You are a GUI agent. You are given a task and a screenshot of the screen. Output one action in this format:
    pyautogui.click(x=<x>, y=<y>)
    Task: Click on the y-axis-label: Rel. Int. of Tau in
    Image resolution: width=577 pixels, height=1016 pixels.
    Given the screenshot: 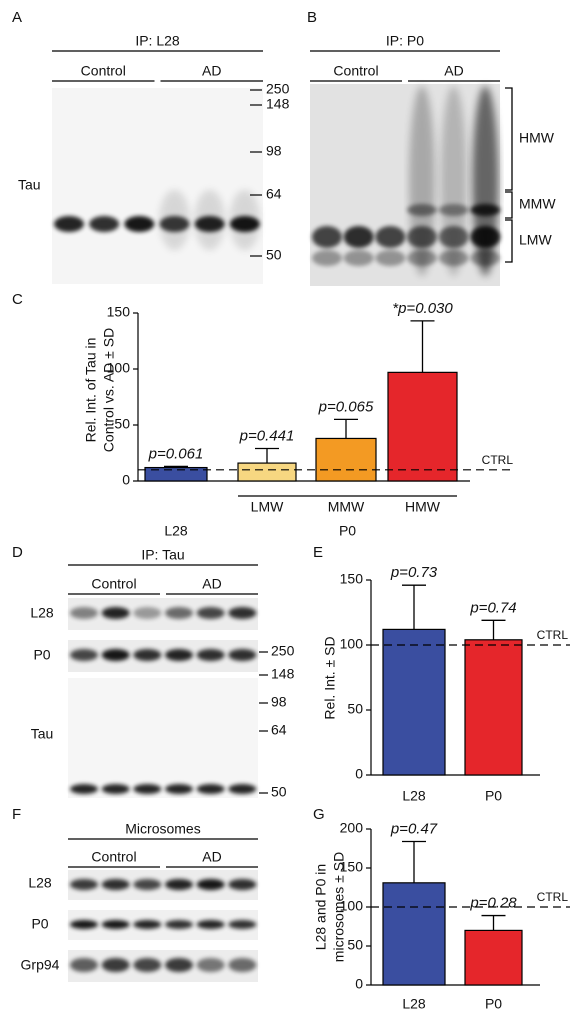 What is the action you would take?
    pyautogui.click(x=91, y=390)
    